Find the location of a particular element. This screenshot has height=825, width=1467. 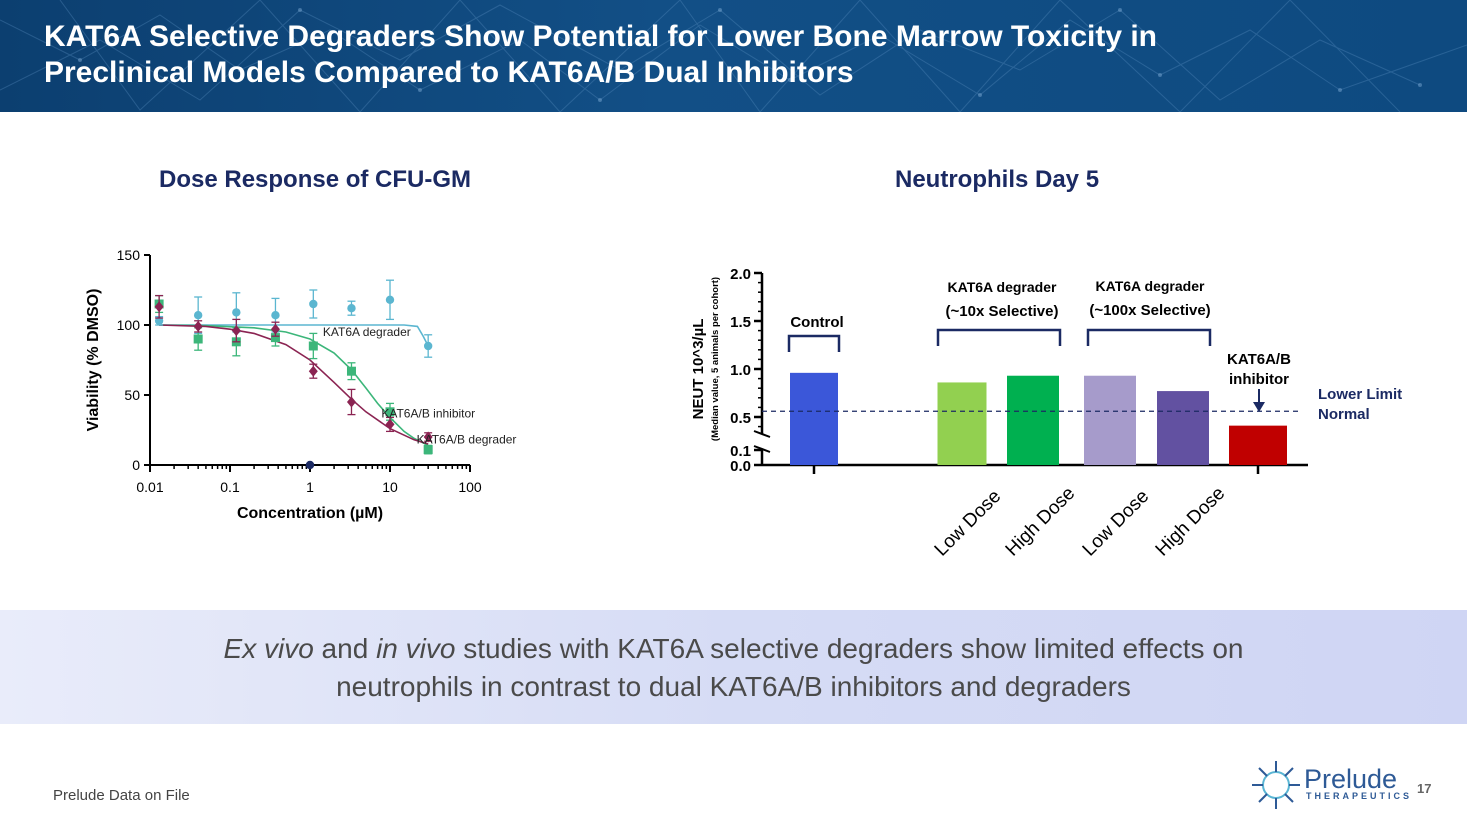

y-tick-label: 0.1 is located at coordinates (740, 451).